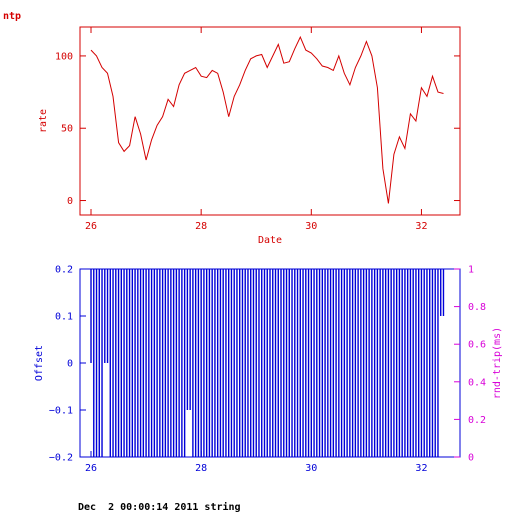 Image resolution: width=512 pixels, height=512 pixels. I want to click on offset-y-tick-label: 0.2, so click(64, 270).